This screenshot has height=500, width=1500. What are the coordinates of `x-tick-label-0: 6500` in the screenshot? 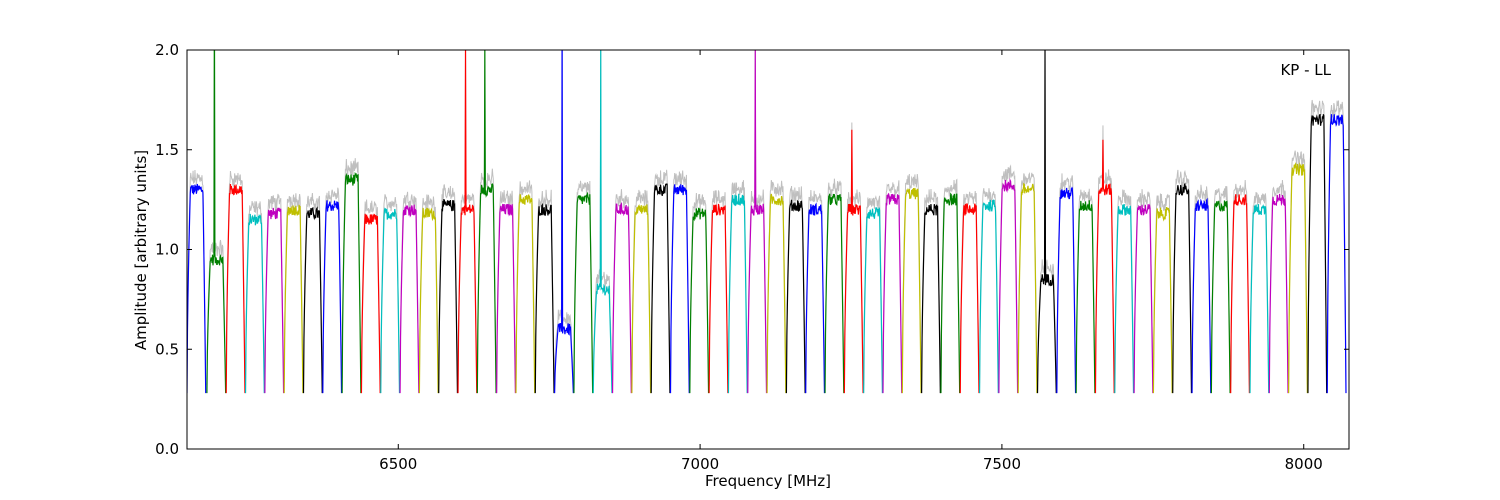 It's located at (398, 464).